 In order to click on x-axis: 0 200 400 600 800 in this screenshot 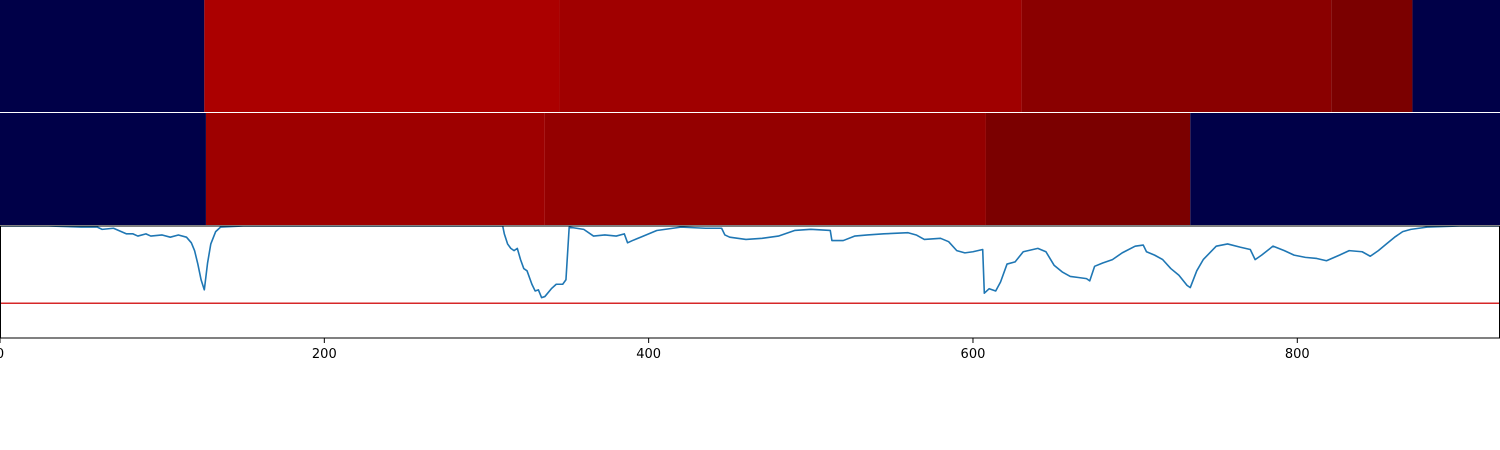, I will do `click(655, 350)`.